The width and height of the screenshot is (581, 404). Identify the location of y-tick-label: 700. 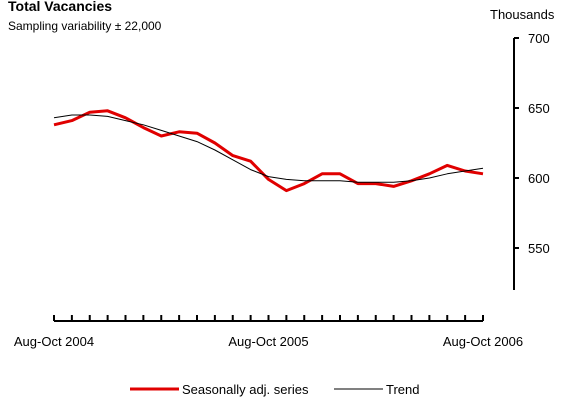
(539, 38).